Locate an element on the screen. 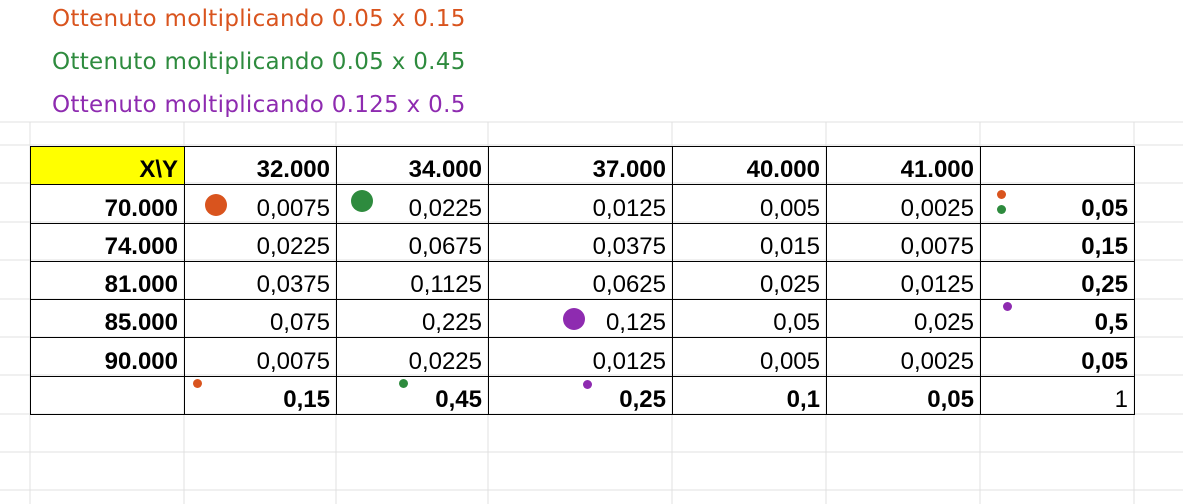 This screenshot has height=504, width=1183. annotation-purple: Ottenuto moltiplicando 0.125 x 0.5 is located at coordinates (259, 105).